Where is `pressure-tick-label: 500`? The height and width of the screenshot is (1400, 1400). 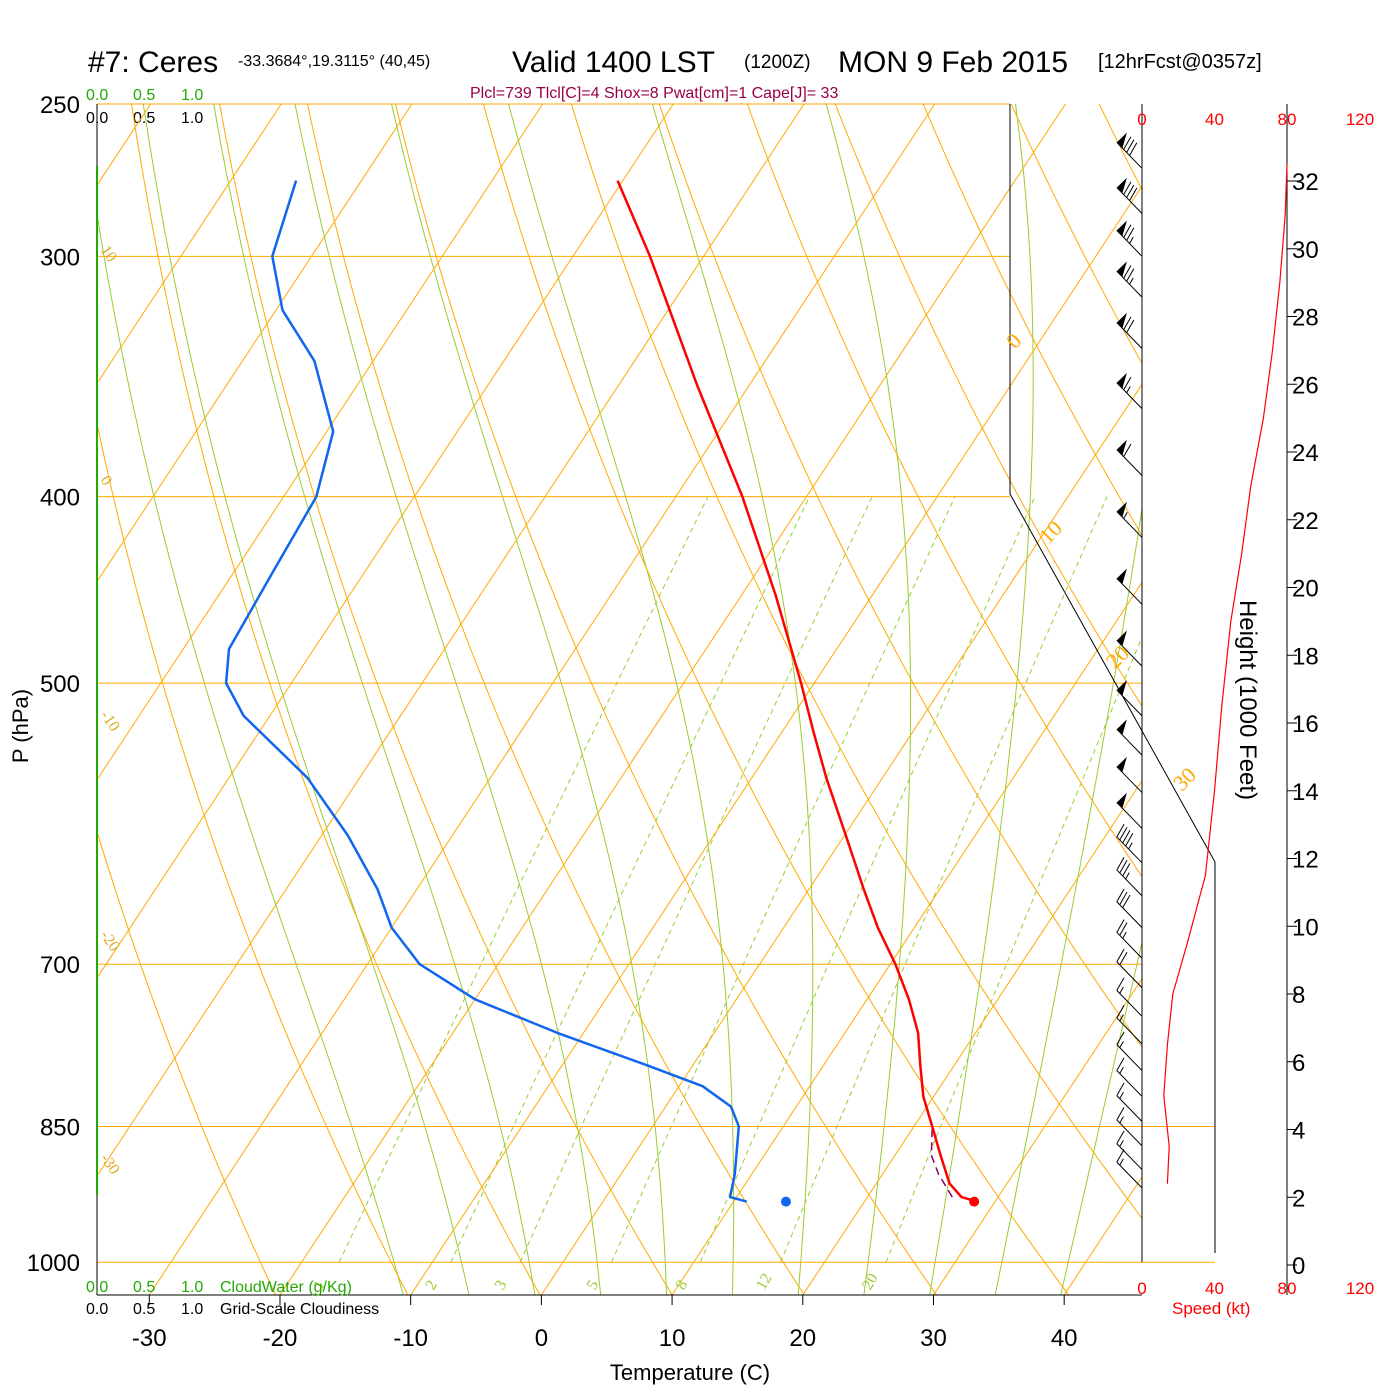
pressure-tick-label: 500 is located at coordinates (60, 684).